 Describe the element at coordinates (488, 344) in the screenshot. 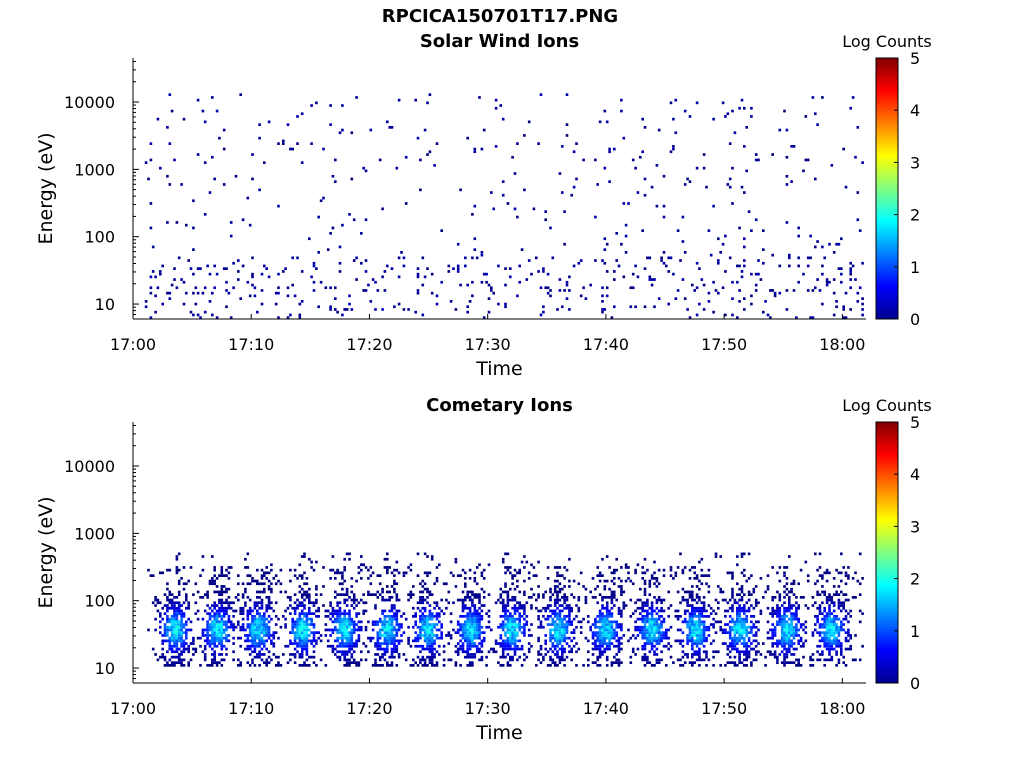

I see `x-tick-label: 17:30` at that location.